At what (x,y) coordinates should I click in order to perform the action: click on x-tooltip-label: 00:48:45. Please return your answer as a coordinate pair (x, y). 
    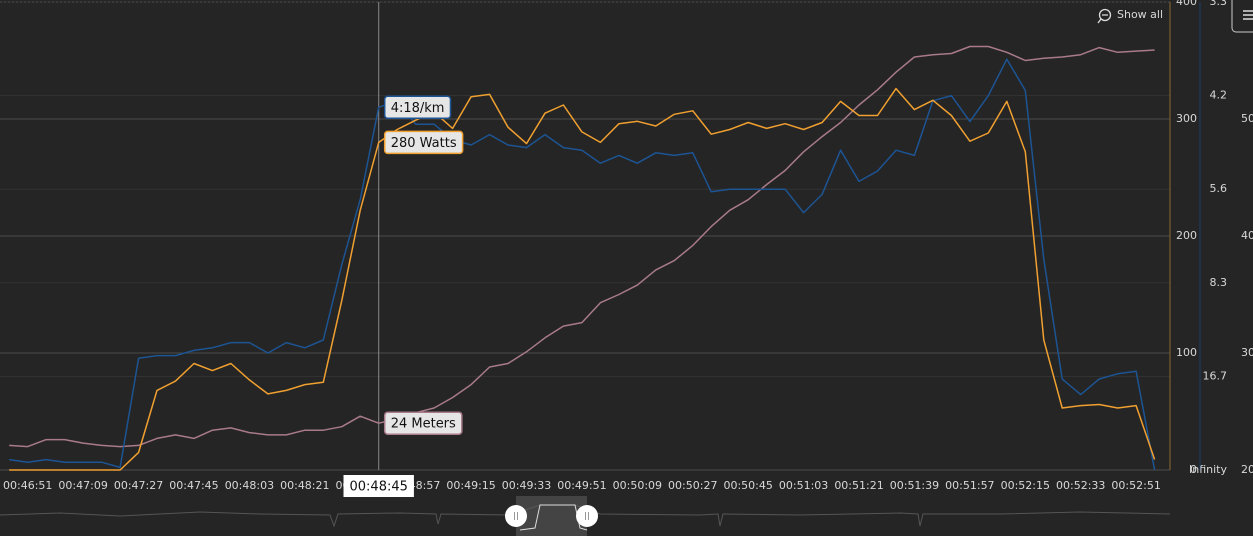
    Looking at the image, I should click on (379, 487).